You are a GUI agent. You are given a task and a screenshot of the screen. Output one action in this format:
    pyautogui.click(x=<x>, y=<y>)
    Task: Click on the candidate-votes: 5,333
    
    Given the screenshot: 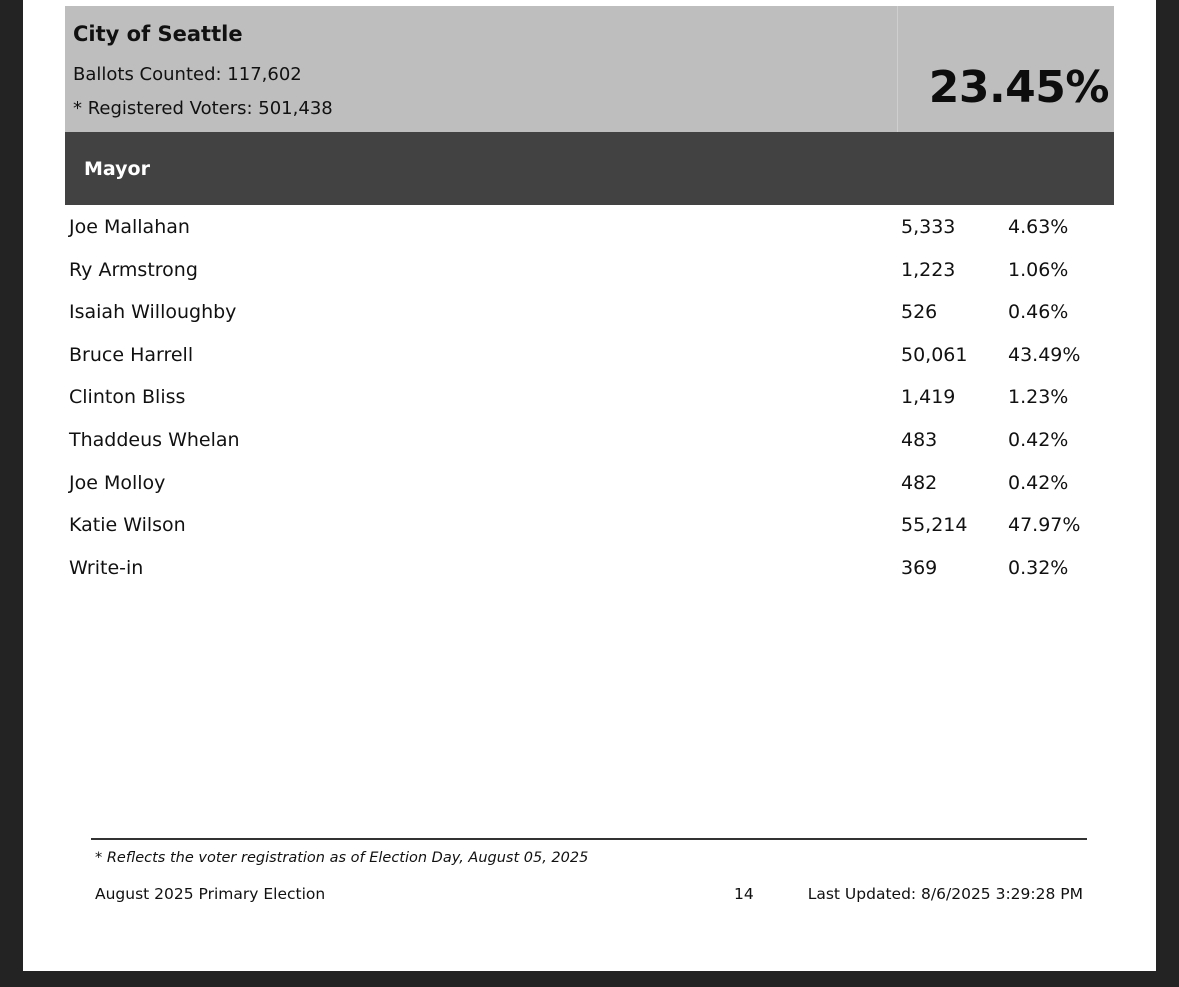 What is the action you would take?
    pyautogui.click(x=928, y=227)
    